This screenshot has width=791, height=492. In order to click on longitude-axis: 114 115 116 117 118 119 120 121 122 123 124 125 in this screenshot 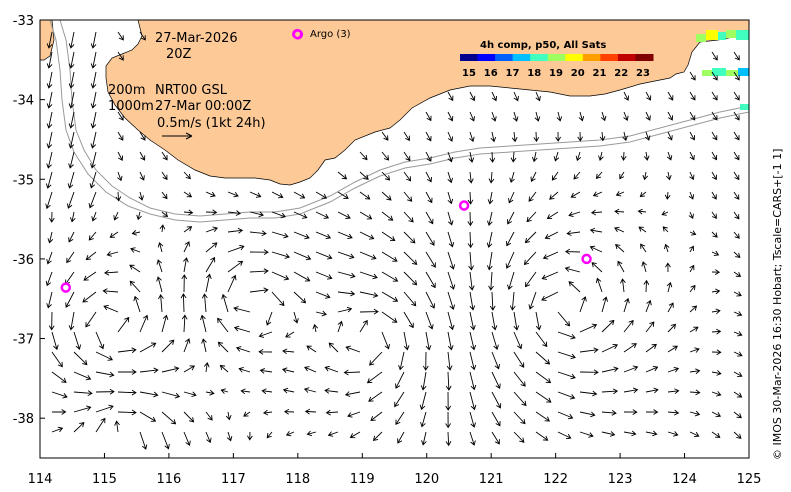, I will do `click(394, 470)`.